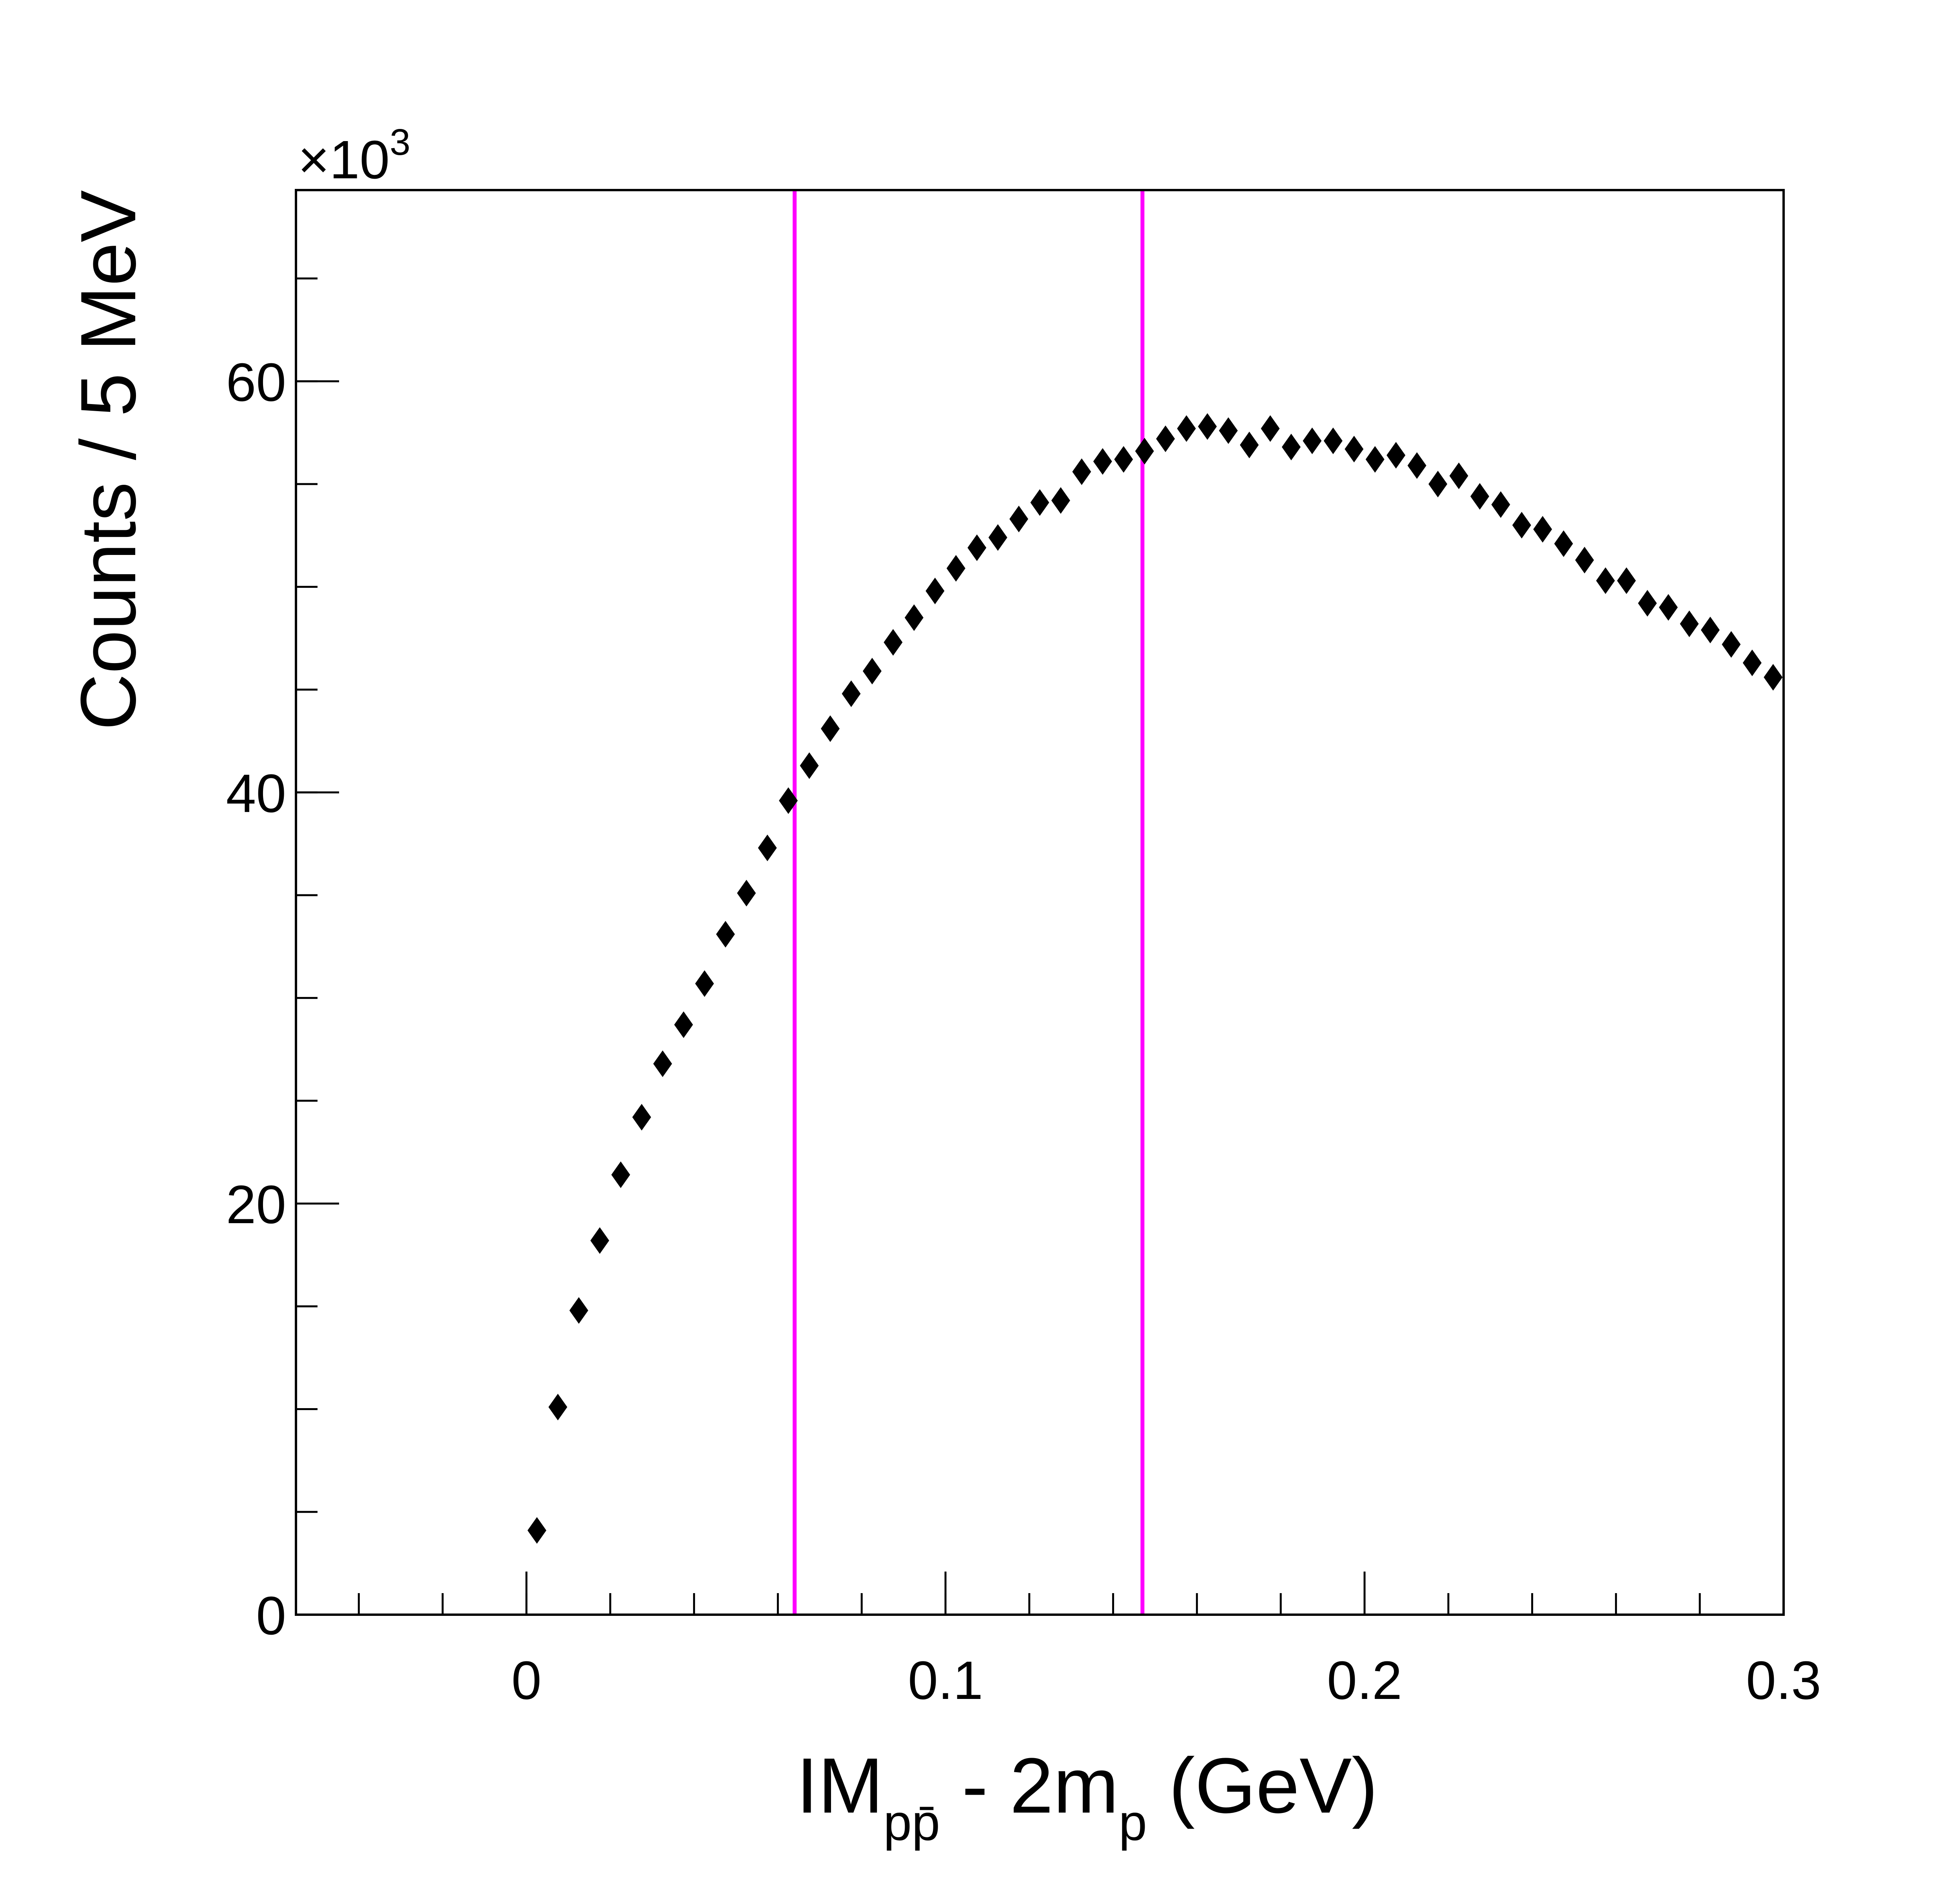 The image size is (1960, 1880). Describe the element at coordinates (912, 1822) in the screenshot. I see `x-title-sub: pp̄` at that location.